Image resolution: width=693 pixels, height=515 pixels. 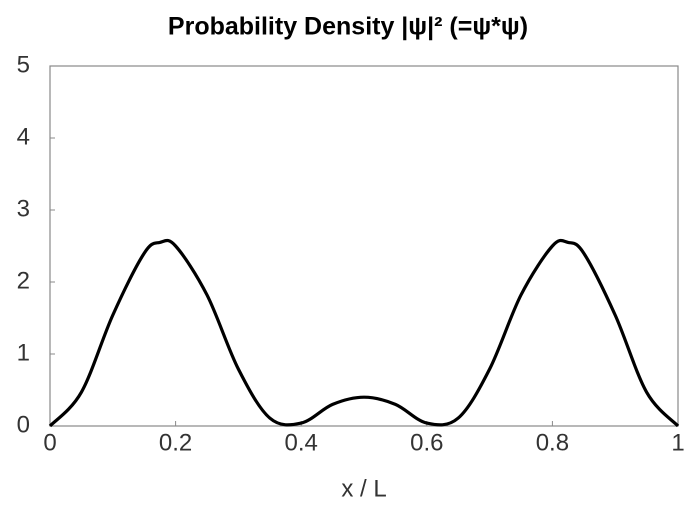 I want to click on x-axis-label: x / L, so click(x=363, y=488).